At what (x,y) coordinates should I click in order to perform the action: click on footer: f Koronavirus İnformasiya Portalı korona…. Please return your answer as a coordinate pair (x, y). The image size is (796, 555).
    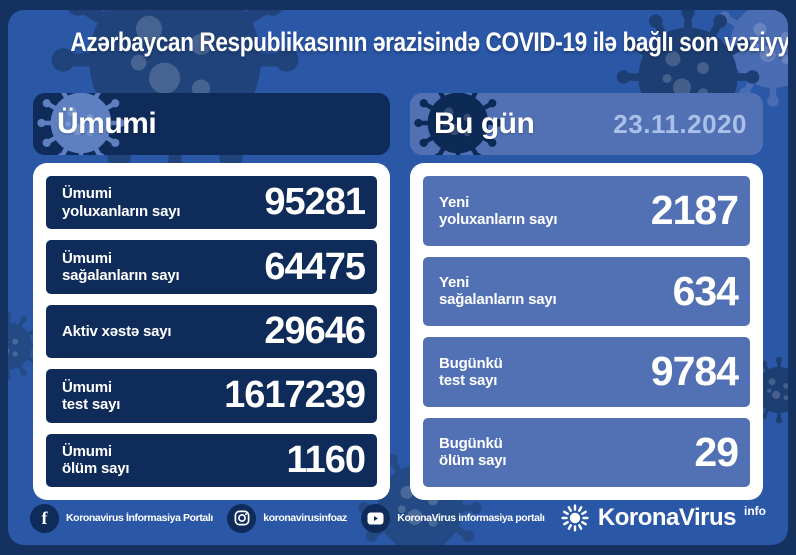
    Looking at the image, I should click on (398, 518).